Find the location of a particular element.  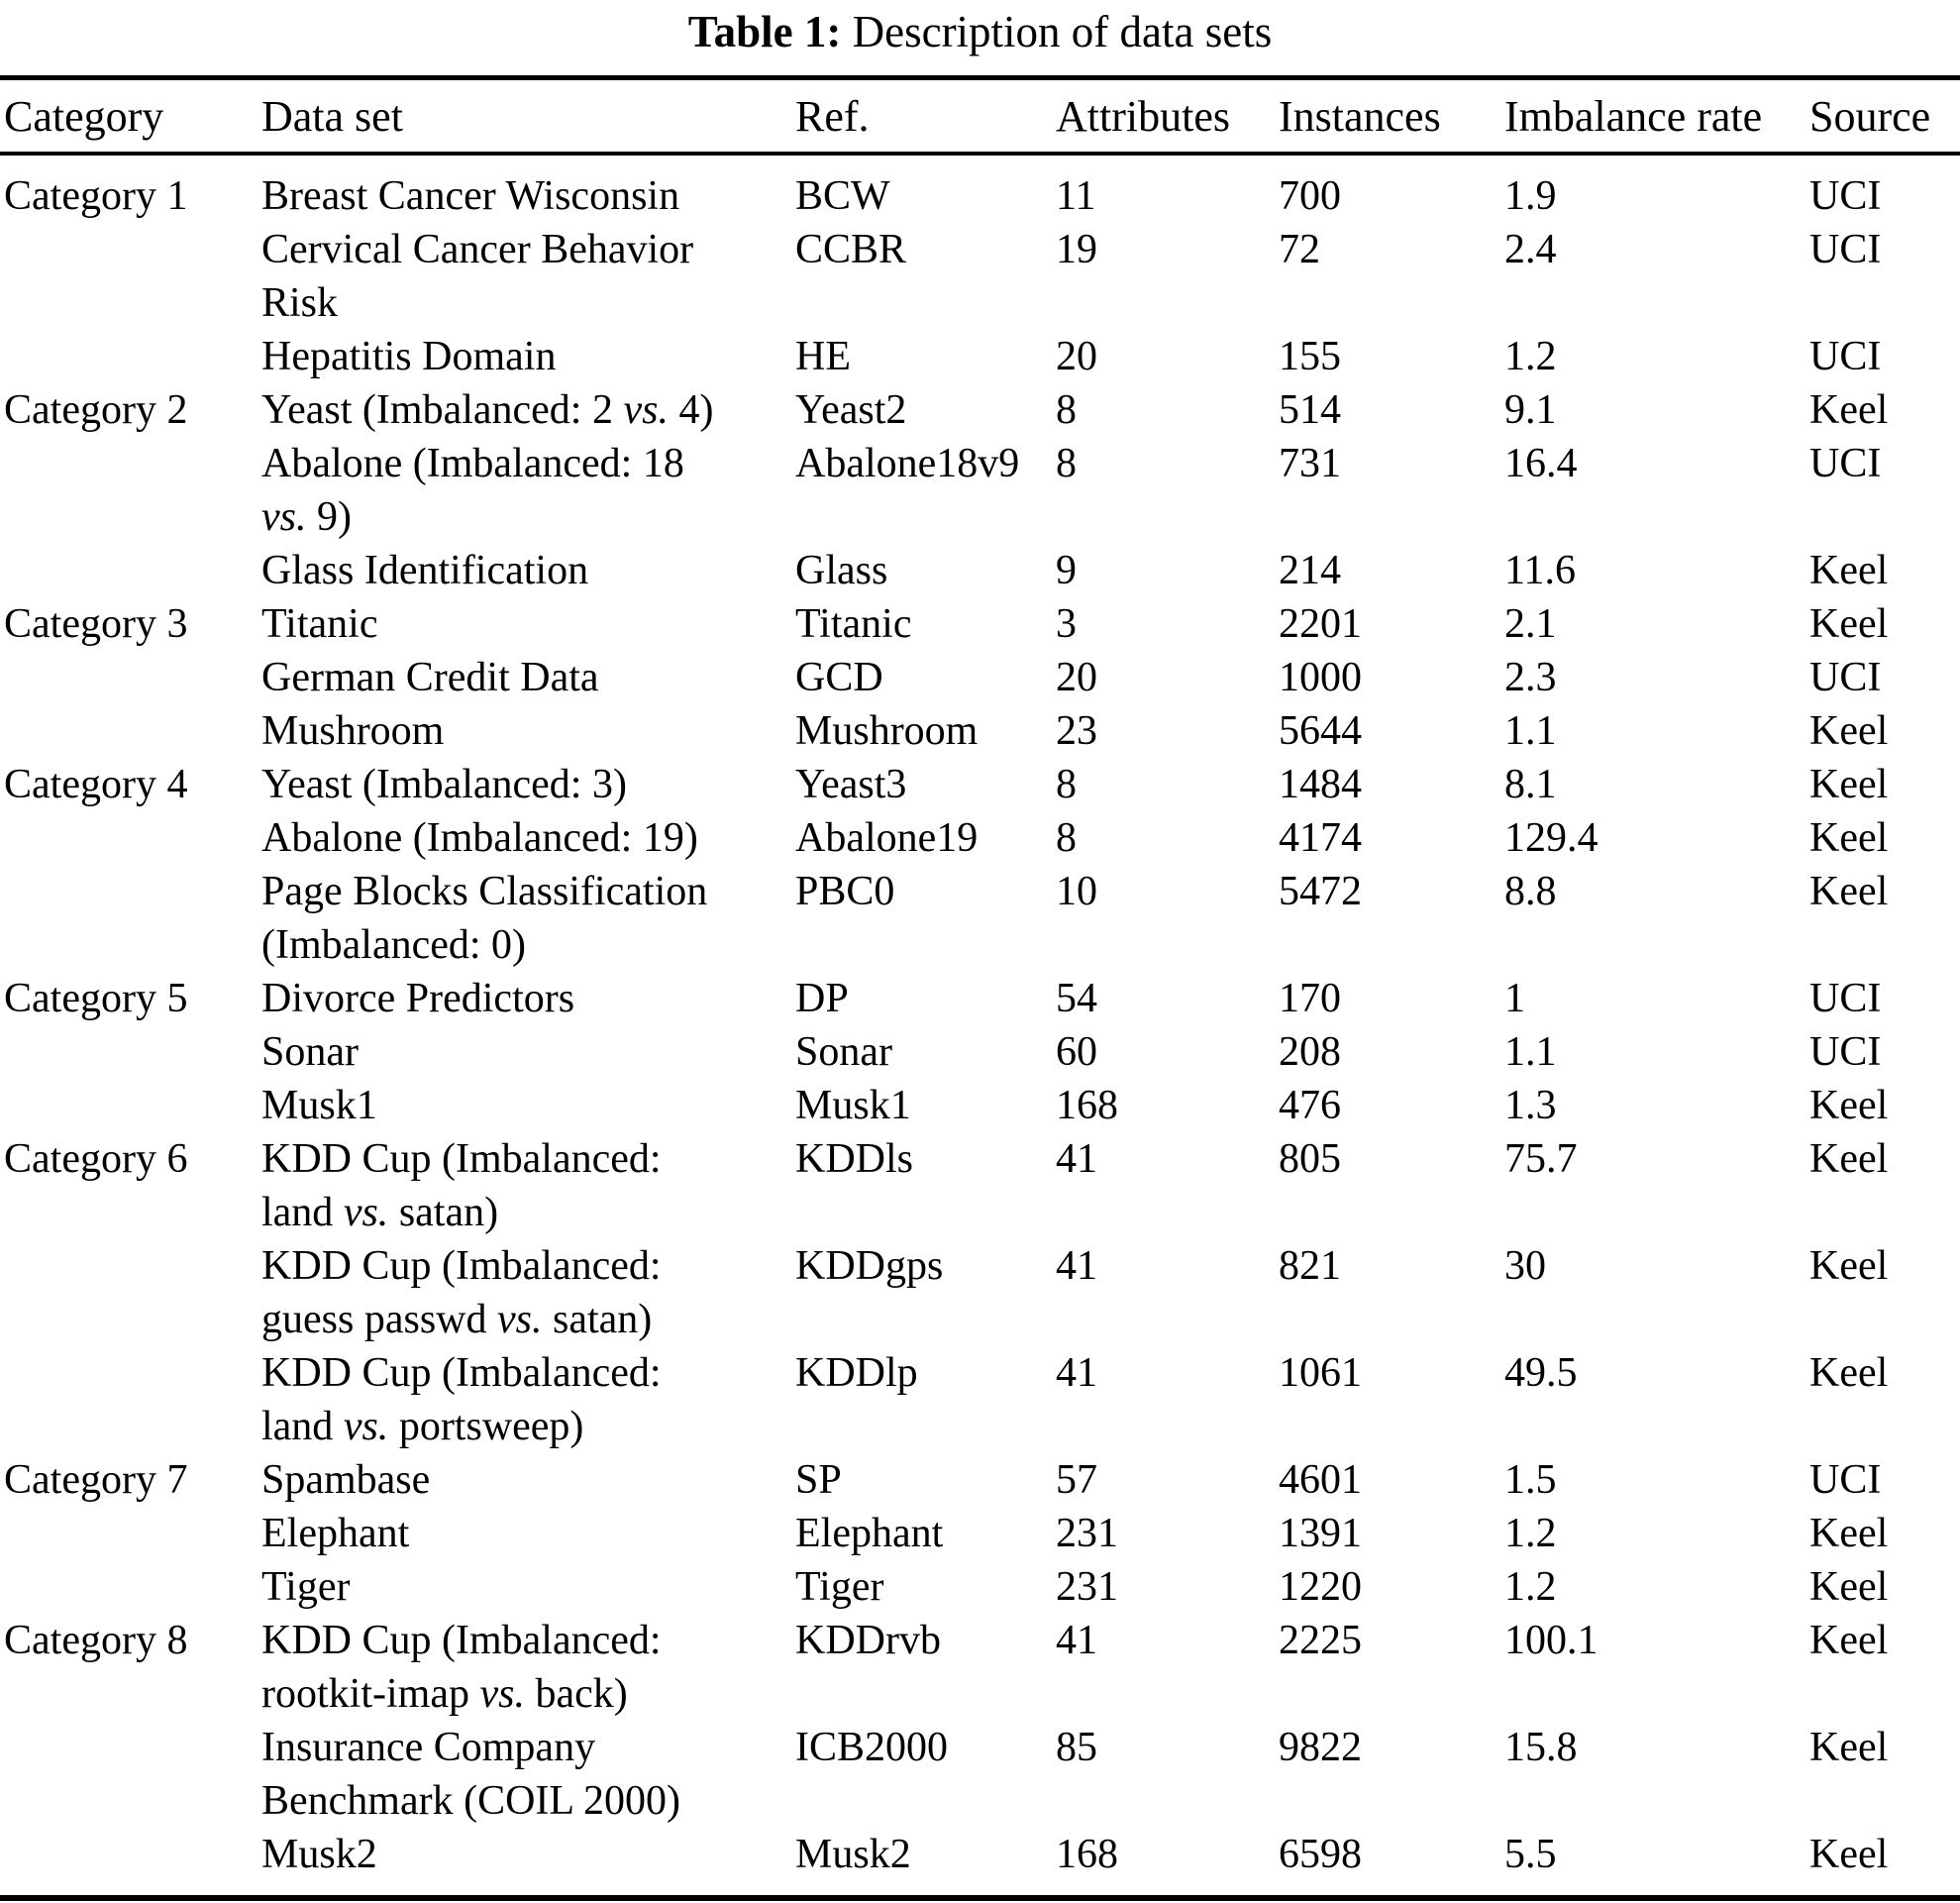

cell-imbalance-rate: 30 is located at coordinates (1525, 1266).